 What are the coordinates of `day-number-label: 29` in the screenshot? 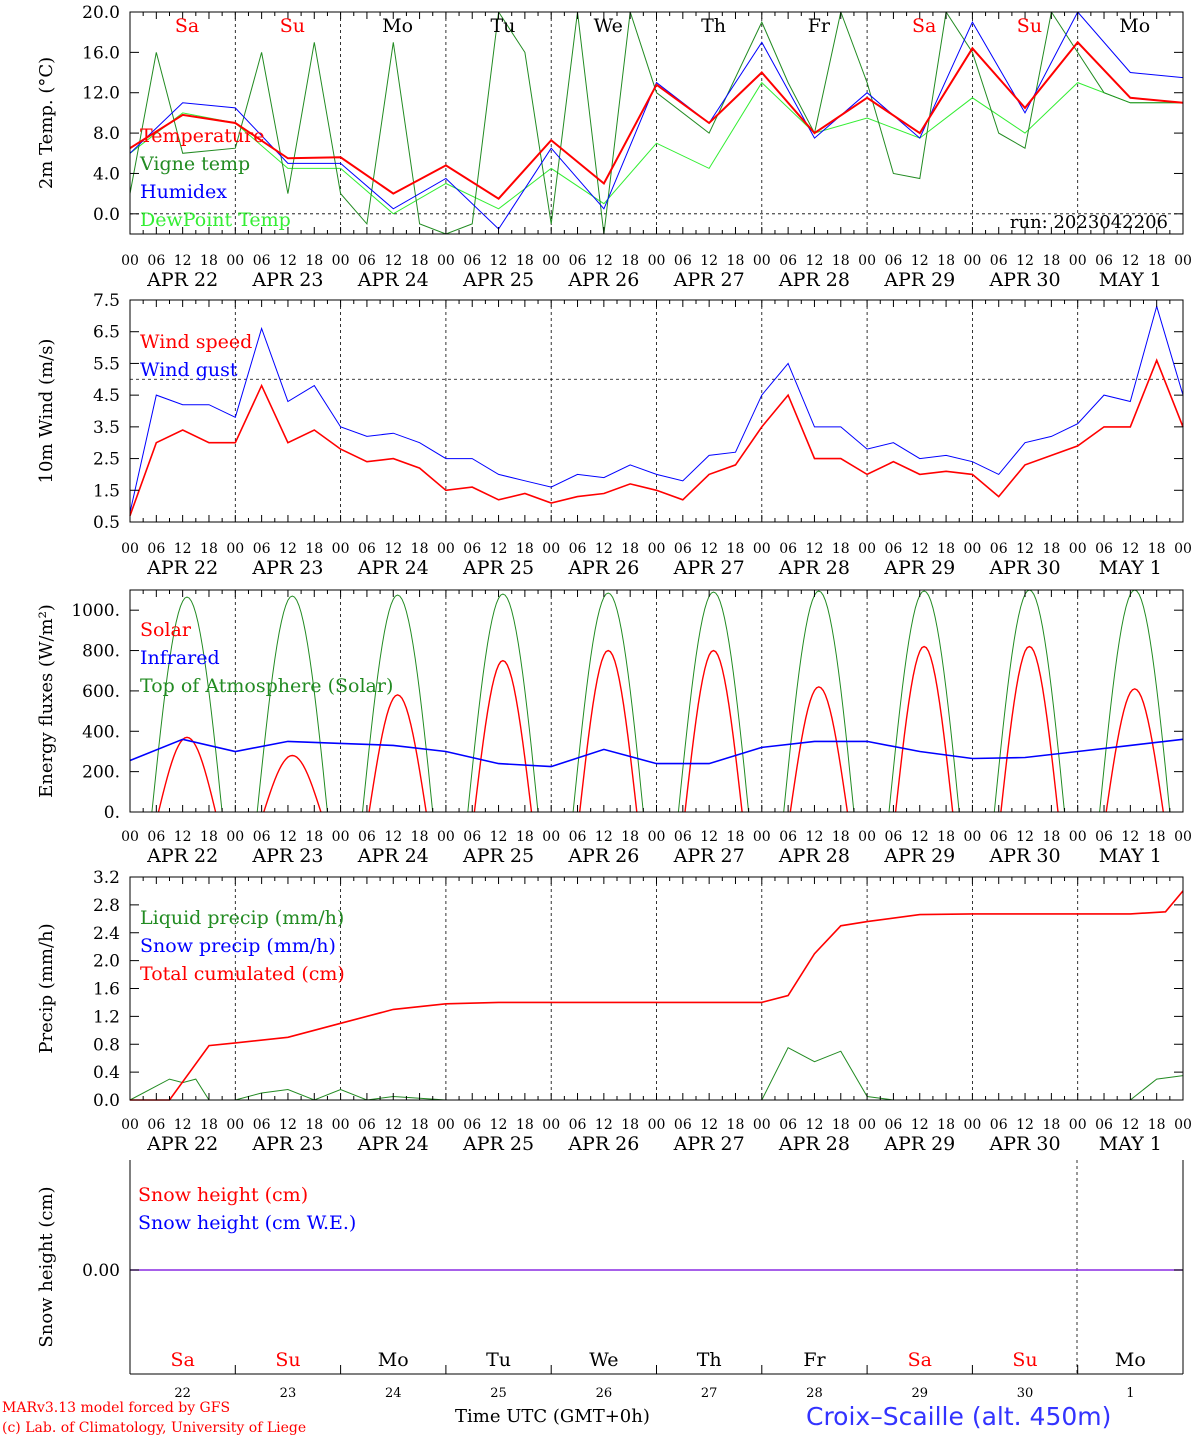 It's located at (919, 1393).